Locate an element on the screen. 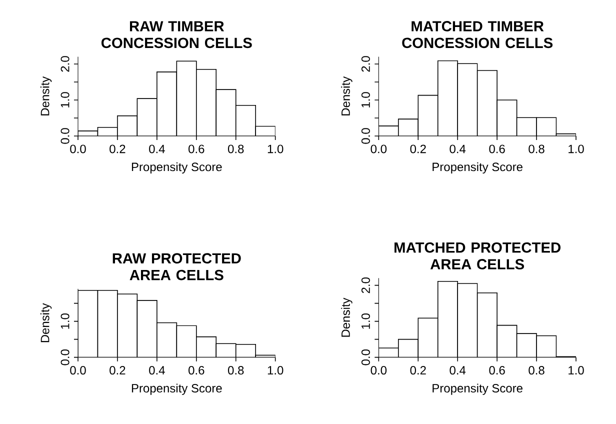 This screenshot has height=424, width=616. chart-title: RAW TIMBER CONCESSION CELLS is located at coordinates (176, 34).